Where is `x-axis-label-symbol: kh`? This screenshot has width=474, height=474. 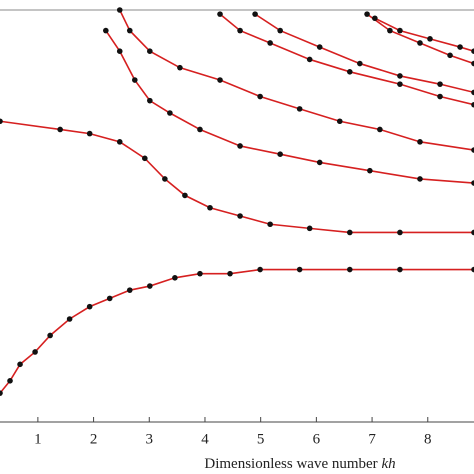
x-axis-label-symbol: kh is located at coordinates (388, 464).